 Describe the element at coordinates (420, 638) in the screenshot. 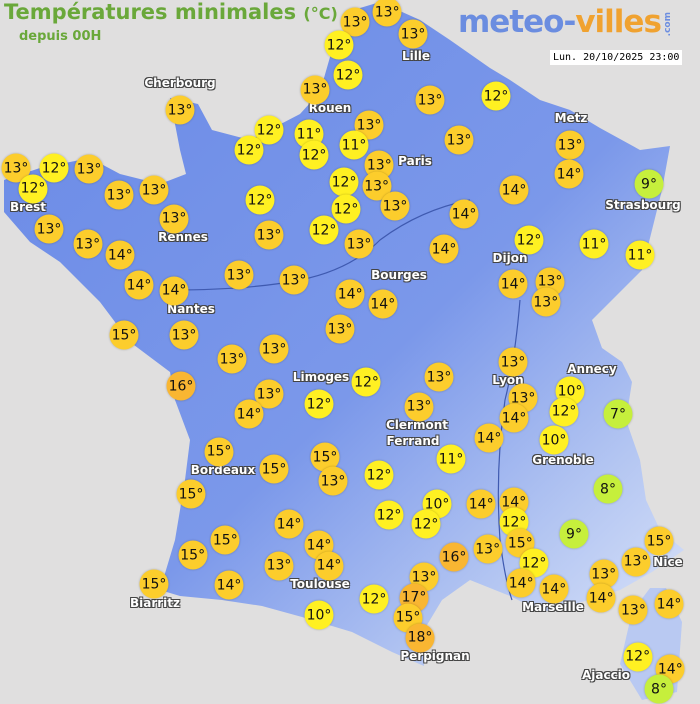

I see `temperature-marker: 18 °` at that location.